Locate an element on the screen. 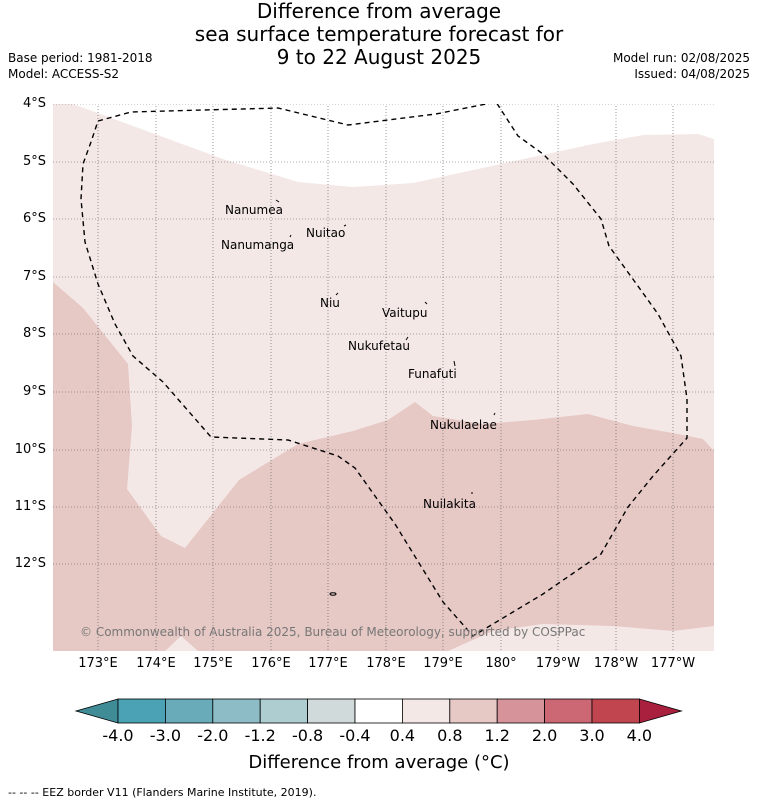 Image resolution: width=758 pixels, height=804 pixels. colorbar-tick-label: -2.0 is located at coordinates (213, 735).